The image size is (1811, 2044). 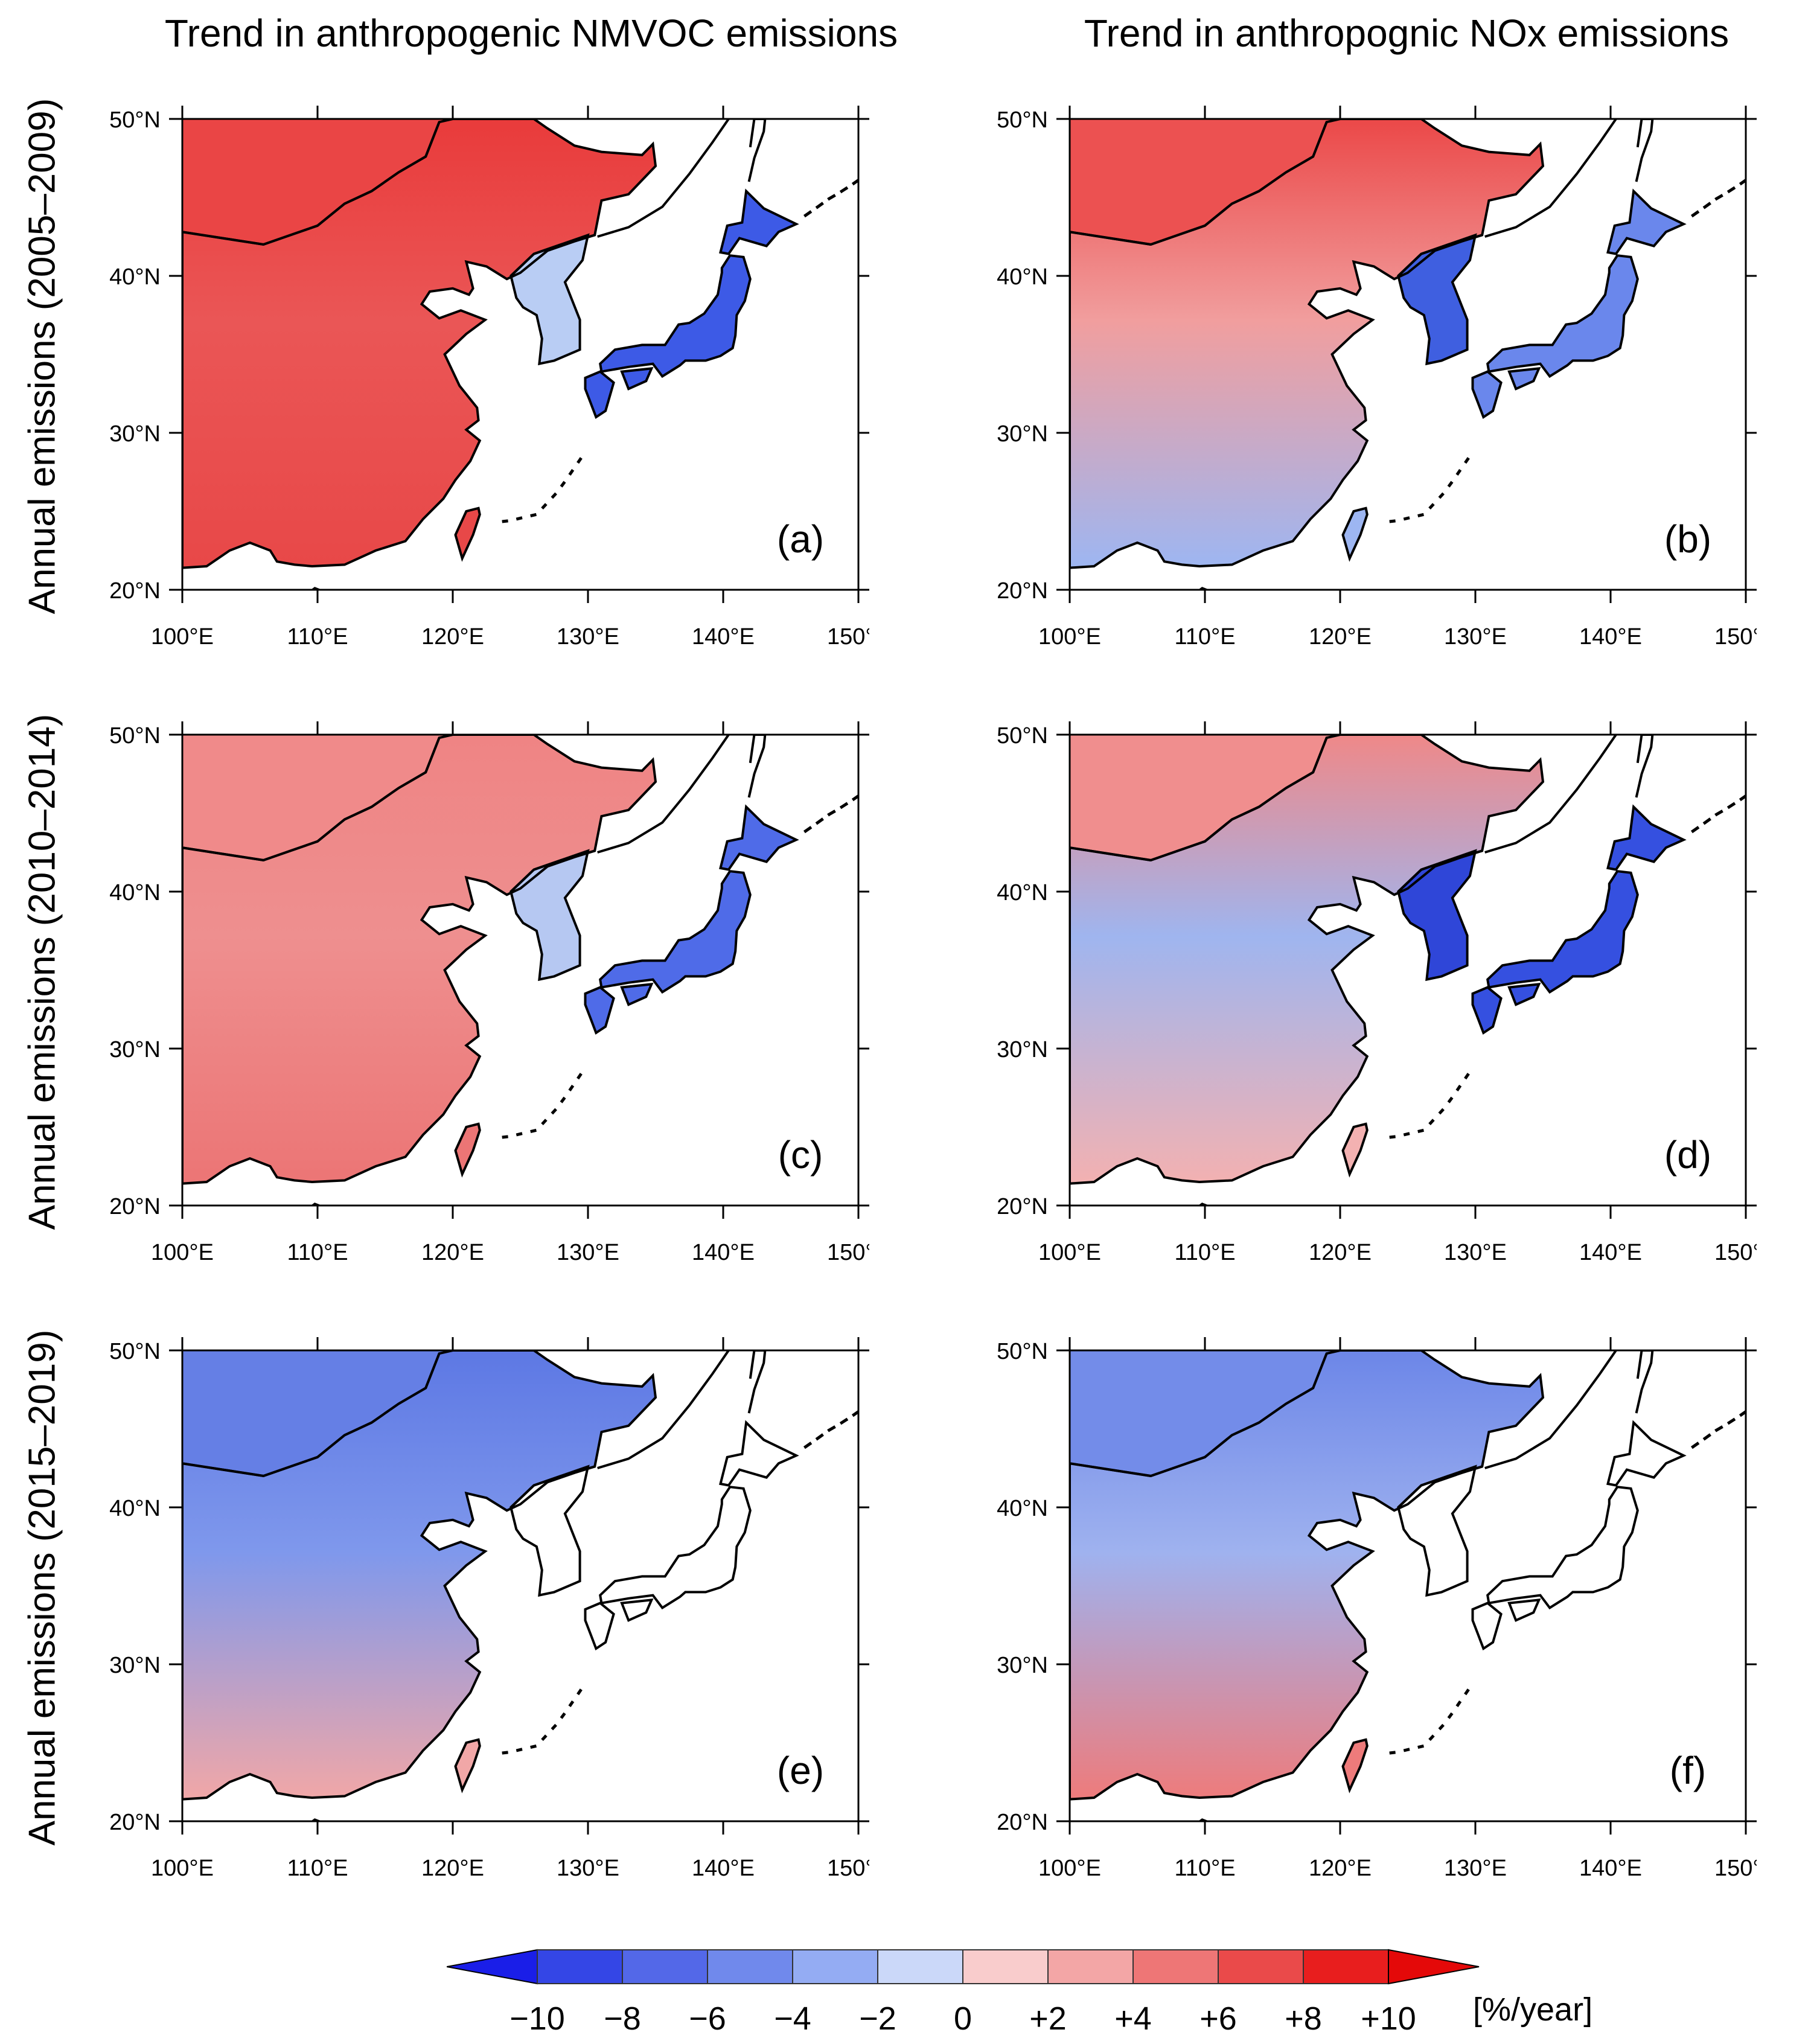 What do you see at coordinates (531, 33) in the screenshot?
I see `column-title-nmvoc: Trend in anthropogenic NMVOC emissions` at bounding box center [531, 33].